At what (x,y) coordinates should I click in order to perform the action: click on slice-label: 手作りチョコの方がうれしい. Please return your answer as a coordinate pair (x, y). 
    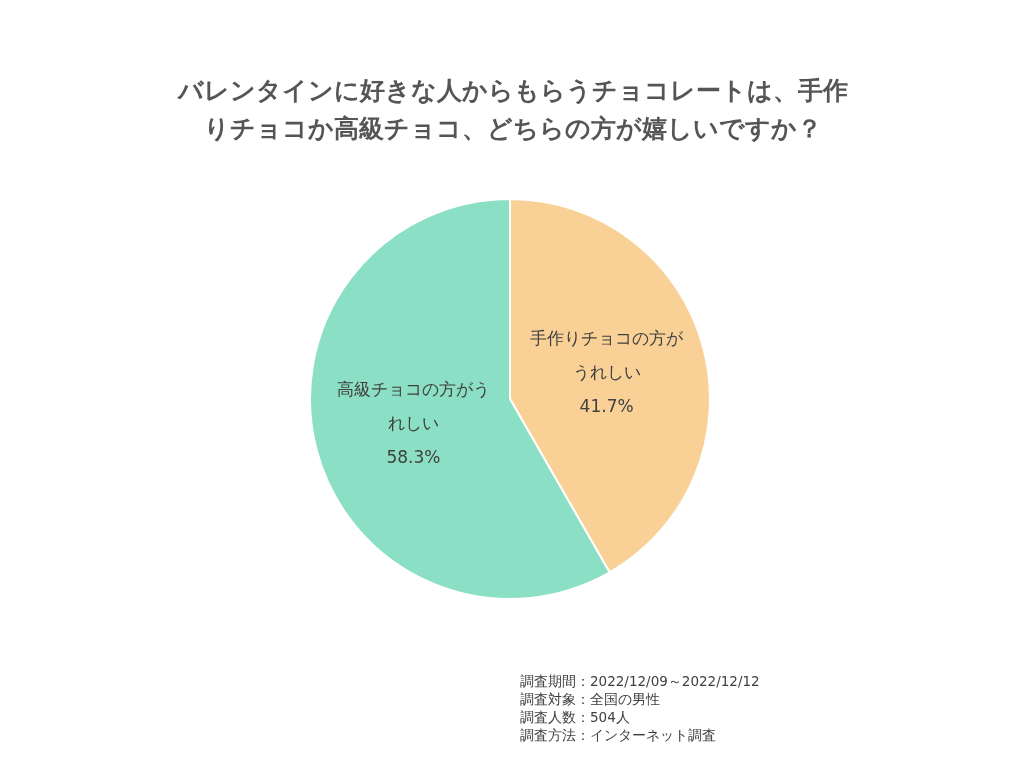
    Looking at the image, I should click on (607, 354).